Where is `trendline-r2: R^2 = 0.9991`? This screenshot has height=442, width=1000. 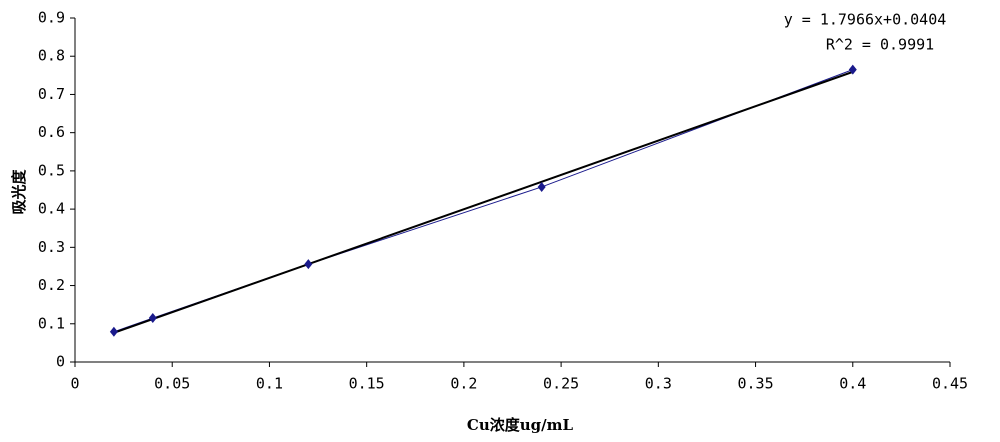 trendline-r2: R^2 = 0.9991 is located at coordinates (880, 45).